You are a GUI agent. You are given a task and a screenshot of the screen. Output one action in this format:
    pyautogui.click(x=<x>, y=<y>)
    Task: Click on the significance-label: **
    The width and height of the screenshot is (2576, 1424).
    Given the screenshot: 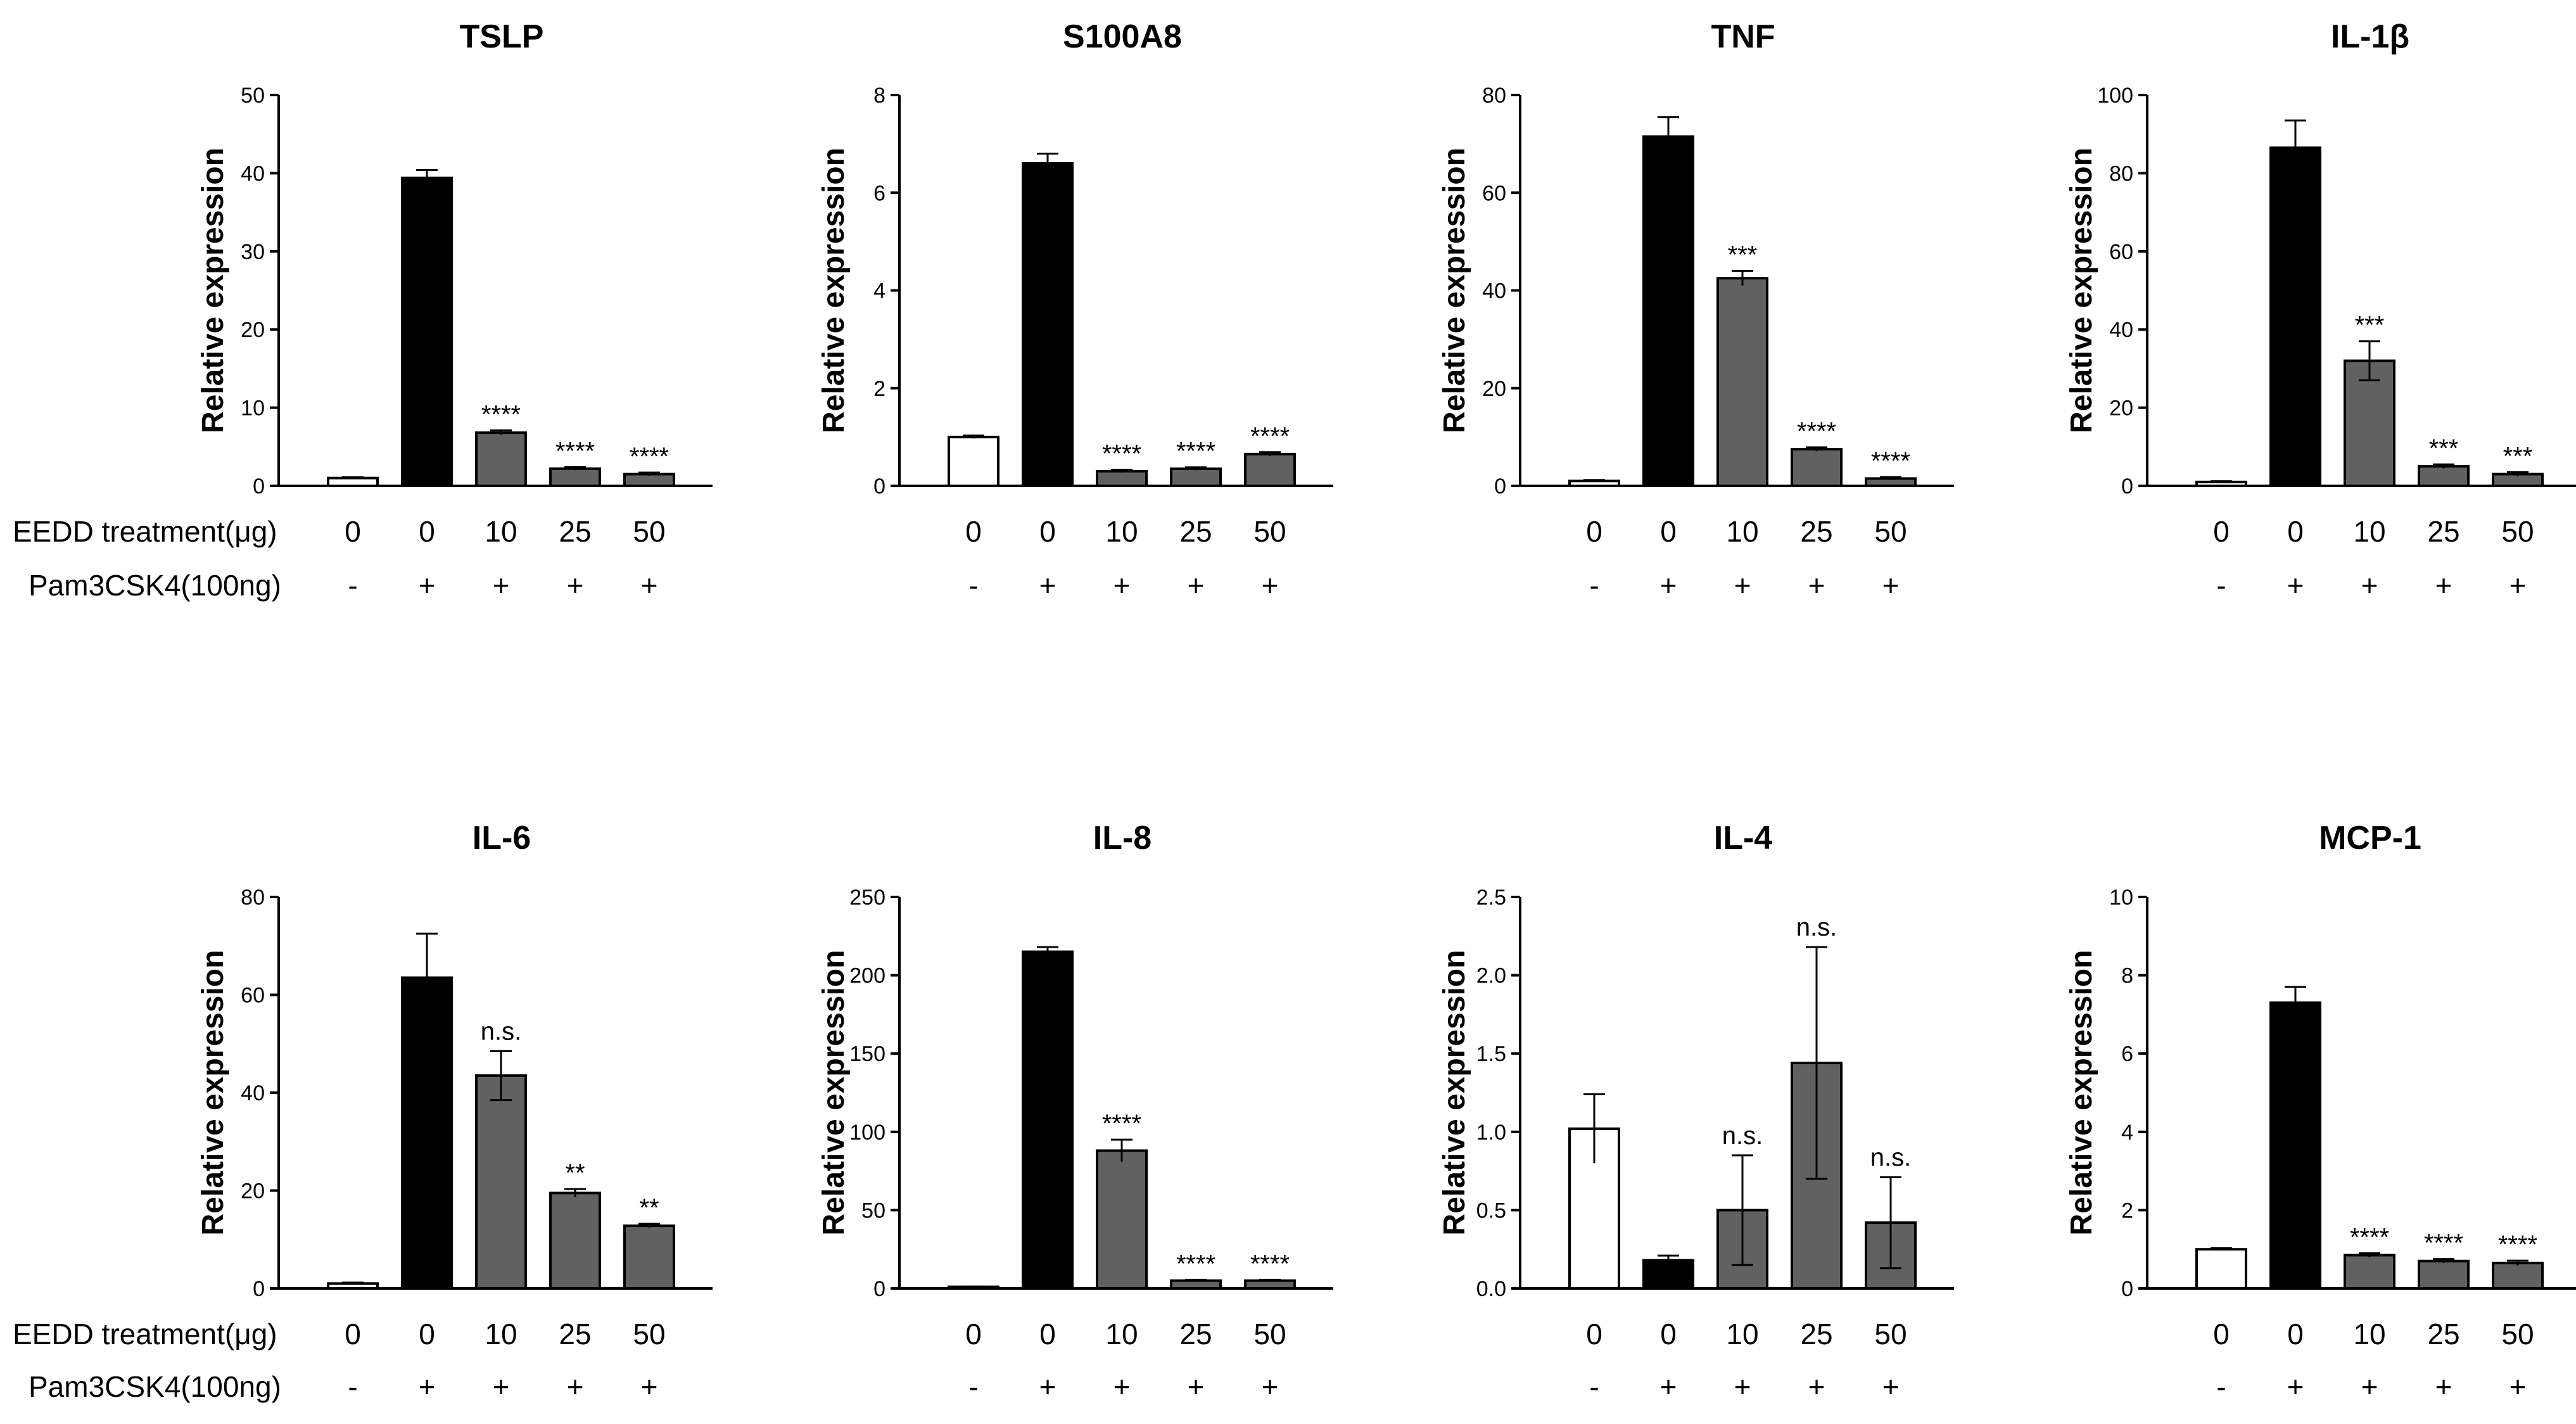 What is the action you would take?
    pyautogui.click(x=649, y=1208)
    